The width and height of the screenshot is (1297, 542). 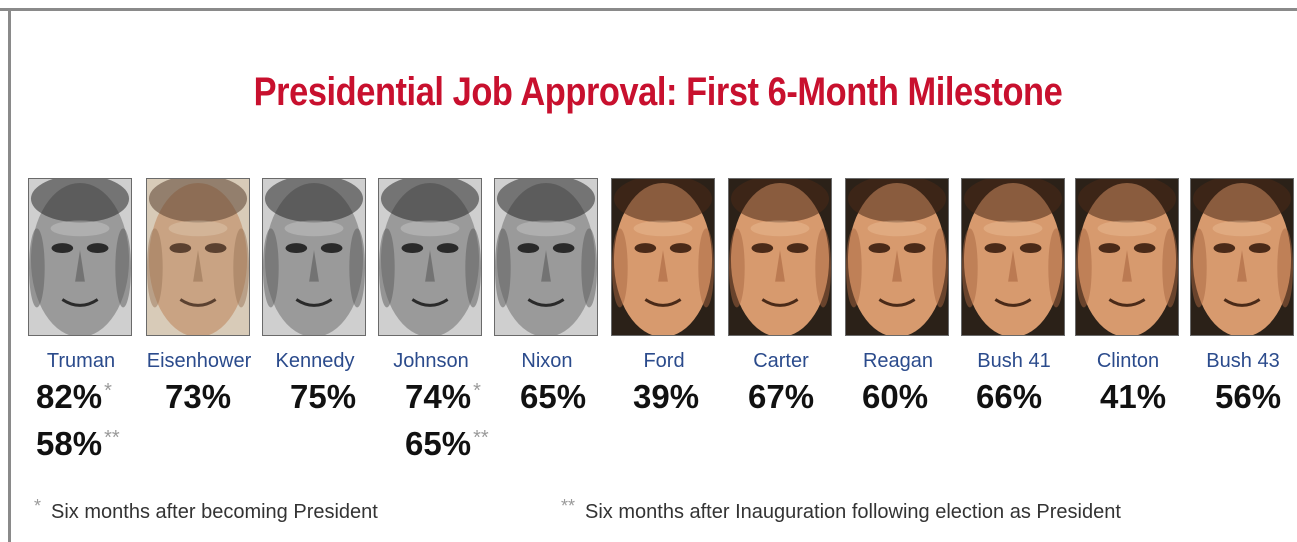 I want to click on approval-value: 58% **, so click(x=78, y=444).